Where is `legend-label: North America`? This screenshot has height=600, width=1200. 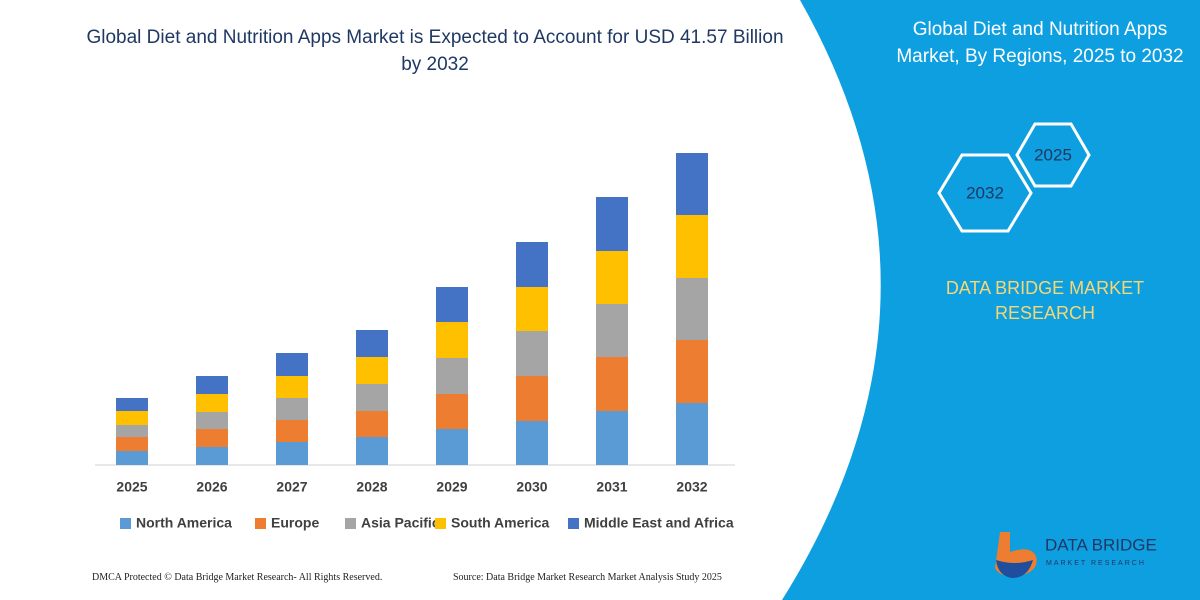
legend-label: North America is located at coordinates (184, 523).